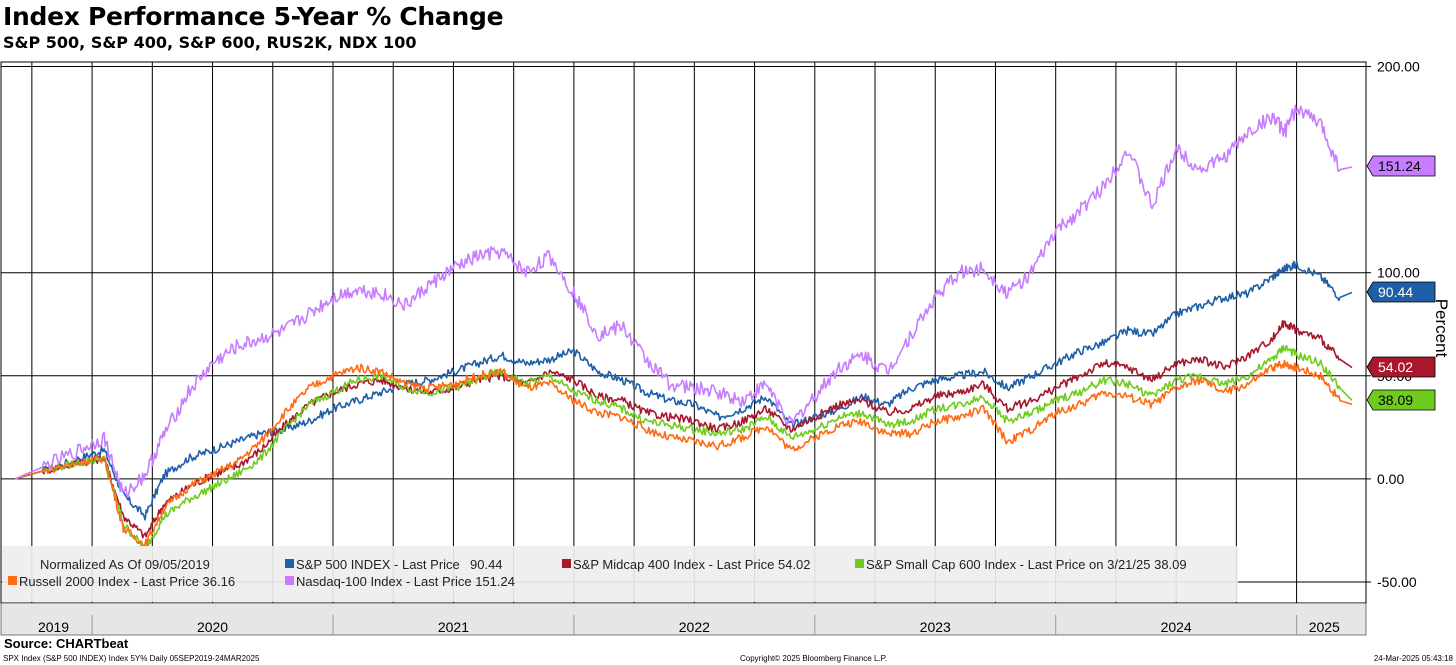 The width and height of the screenshot is (1456, 665). Describe the element at coordinates (692, 564) in the screenshot. I see `legend-label: S&P Midcap 400 Index - Last Price 54.02` at that location.